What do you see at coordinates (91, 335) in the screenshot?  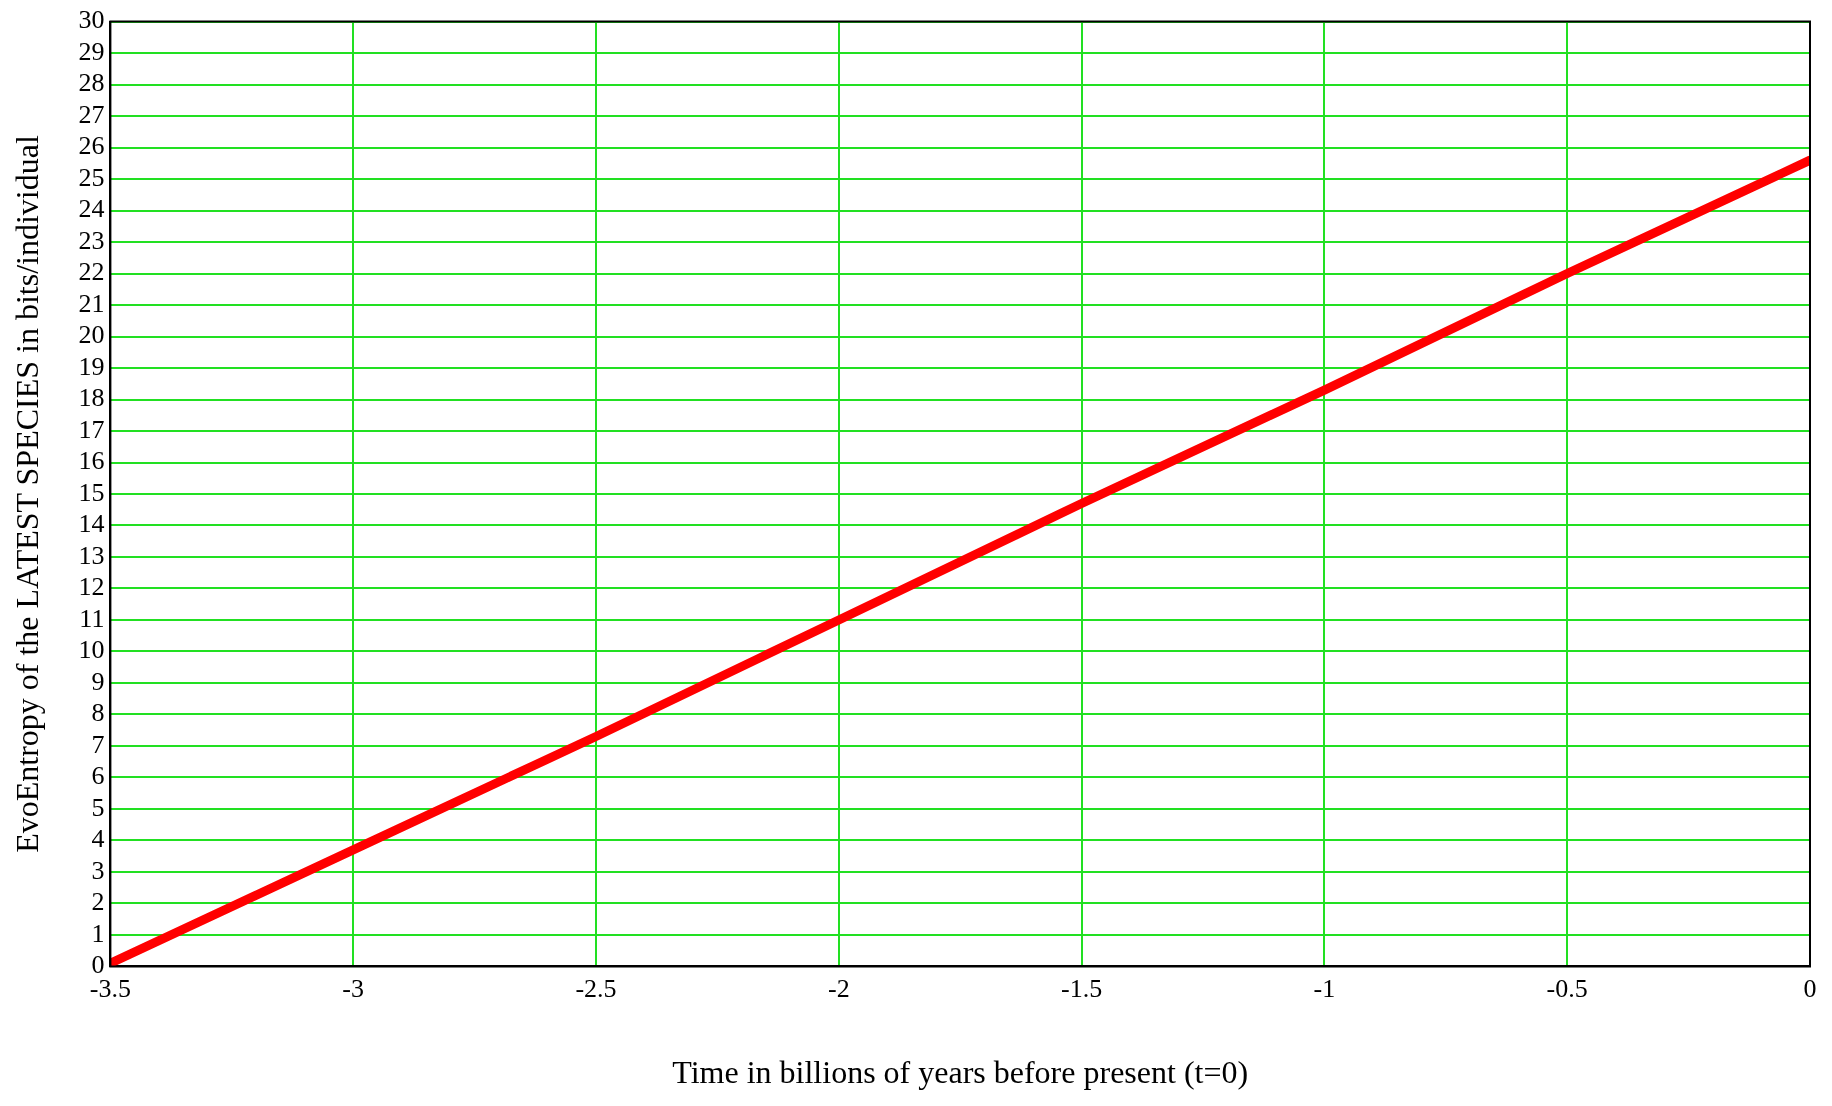 I see `y-tick-label: 20` at bounding box center [91, 335].